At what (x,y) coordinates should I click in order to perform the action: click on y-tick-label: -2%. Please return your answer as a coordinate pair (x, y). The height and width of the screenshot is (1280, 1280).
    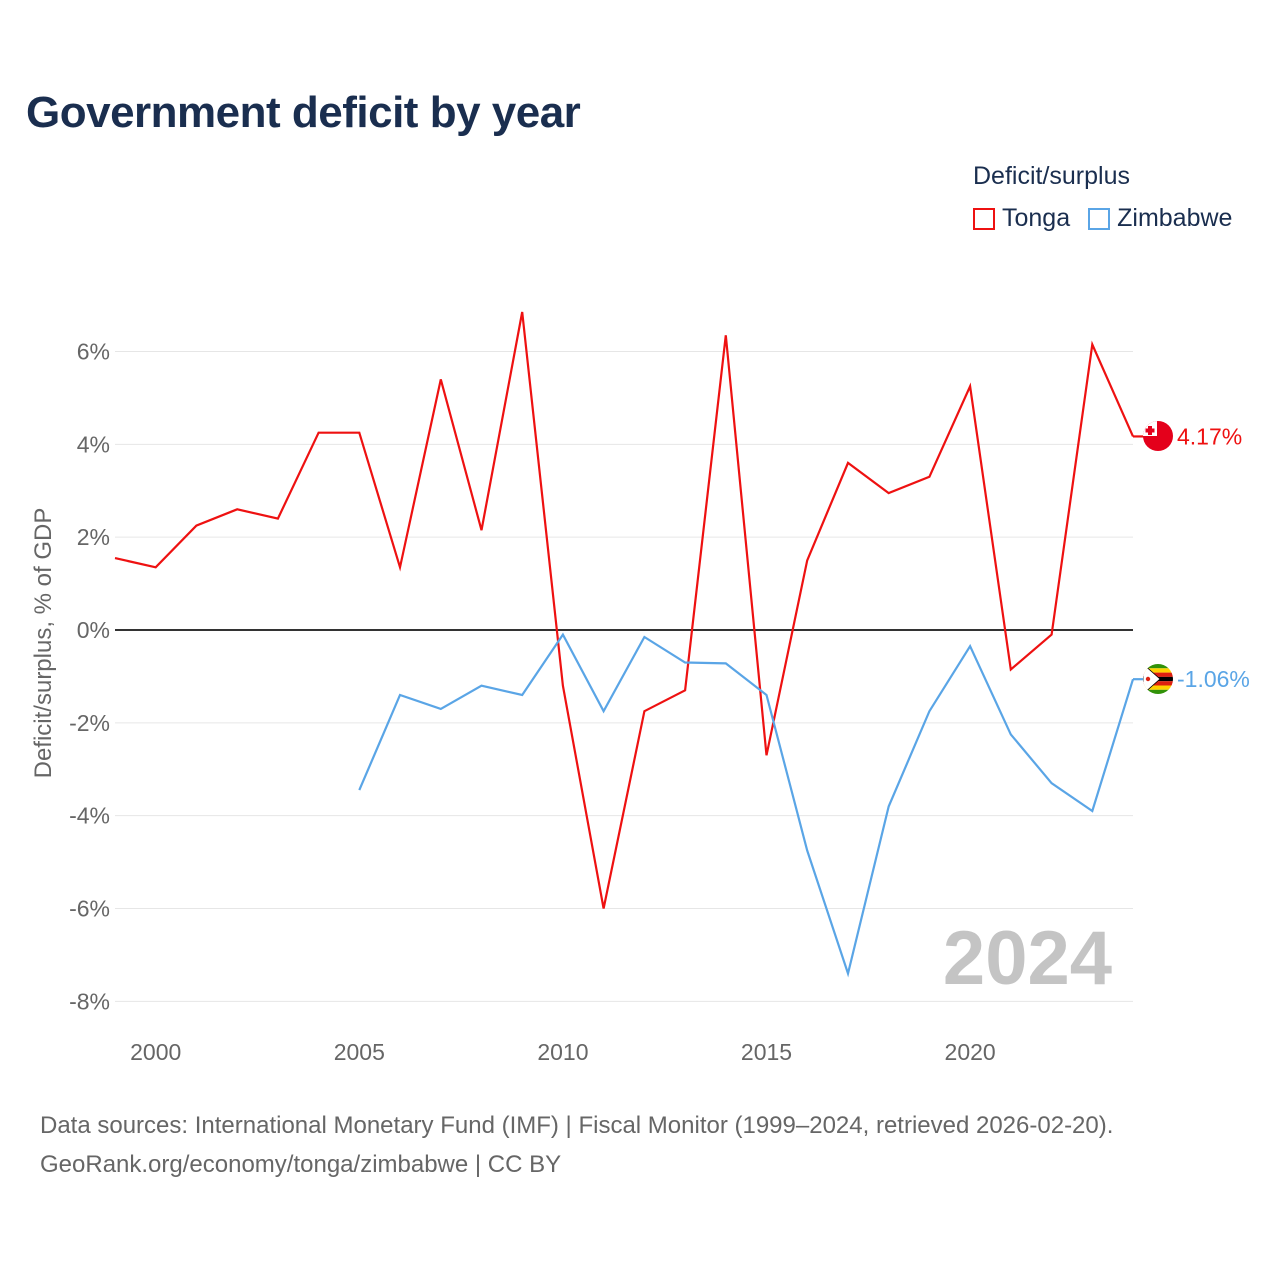
    Looking at the image, I should click on (89, 723).